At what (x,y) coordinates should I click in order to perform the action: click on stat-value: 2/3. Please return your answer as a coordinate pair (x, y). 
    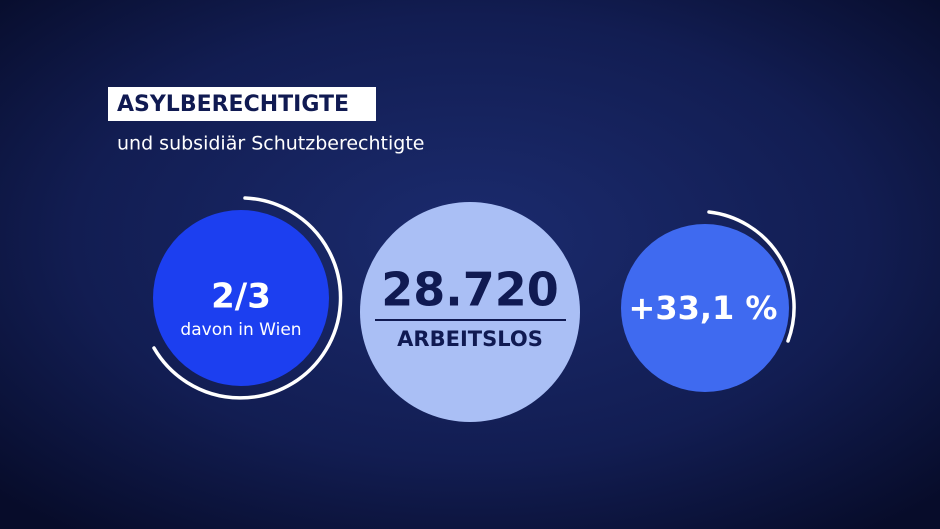
    Looking at the image, I should click on (241, 297).